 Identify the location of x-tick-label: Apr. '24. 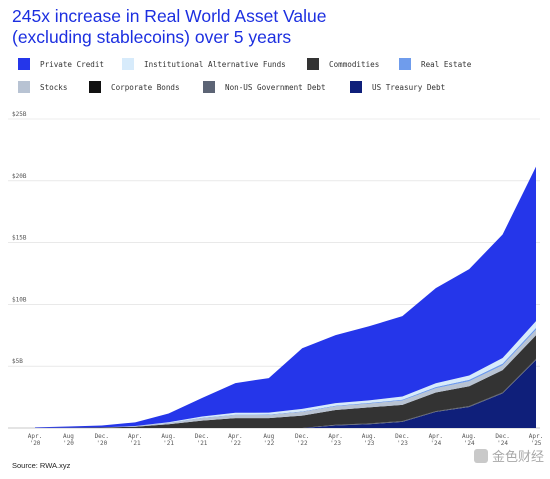
(436, 440).